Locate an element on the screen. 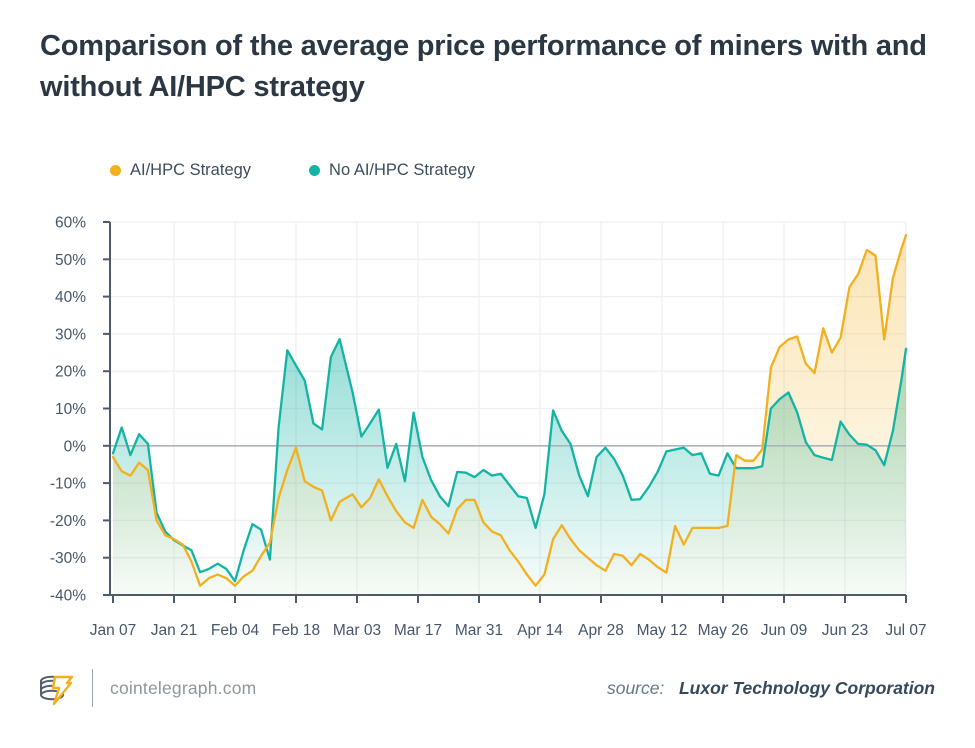  svg-text: May 26 is located at coordinates (723, 630).